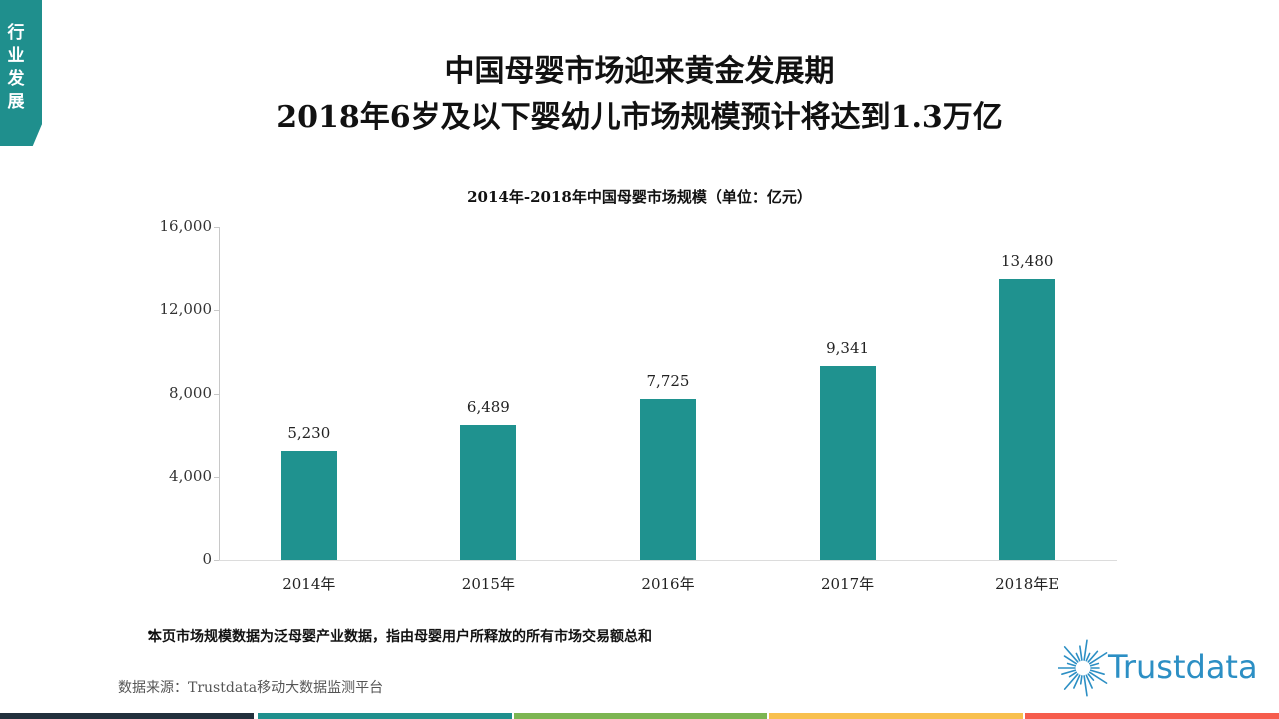 This screenshot has width=1279, height=719. What do you see at coordinates (639, 197) in the screenshot?
I see `chart-title: 2014年-2018年中国母婴市场规模（单位：亿元）` at bounding box center [639, 197].